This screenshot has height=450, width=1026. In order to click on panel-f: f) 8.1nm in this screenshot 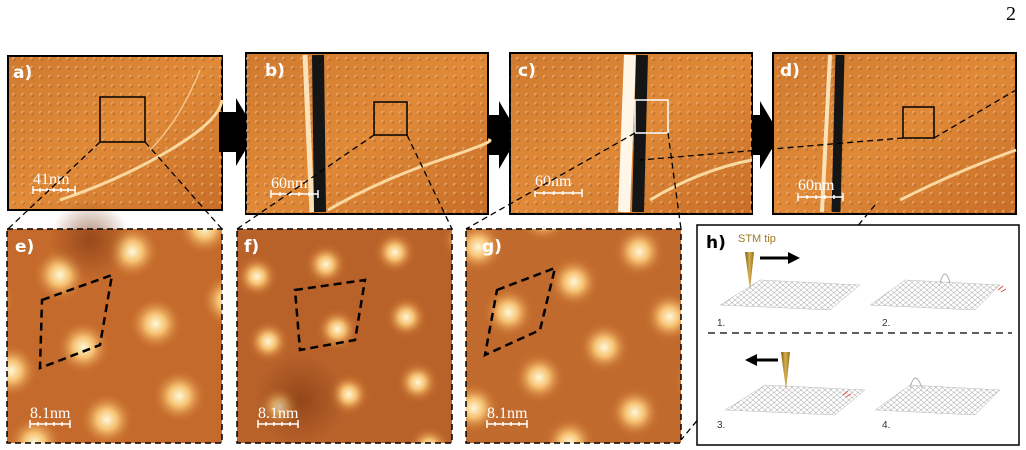, I will do `click(344, 336)`.